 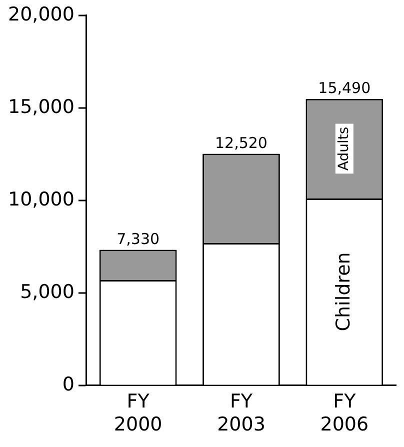 What do you see at coordinates (138, 239) in the screenshot?
I see `total-label: 7,330` at bounding box center [138, 239].